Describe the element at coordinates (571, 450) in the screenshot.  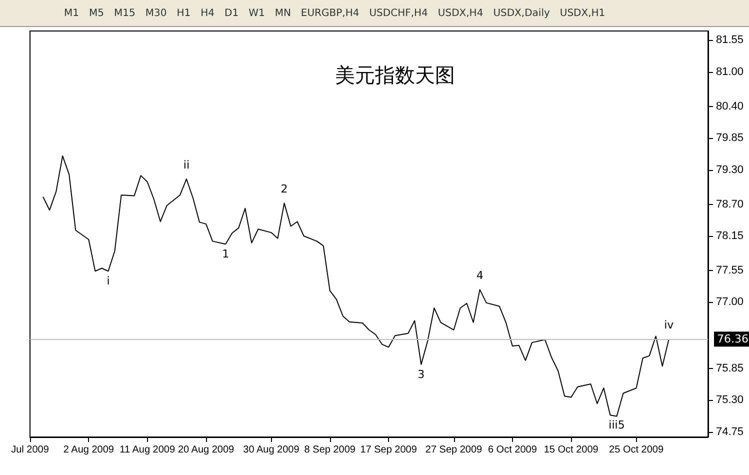
I see `x-tick-label: 15 Oct 2009` at that location.